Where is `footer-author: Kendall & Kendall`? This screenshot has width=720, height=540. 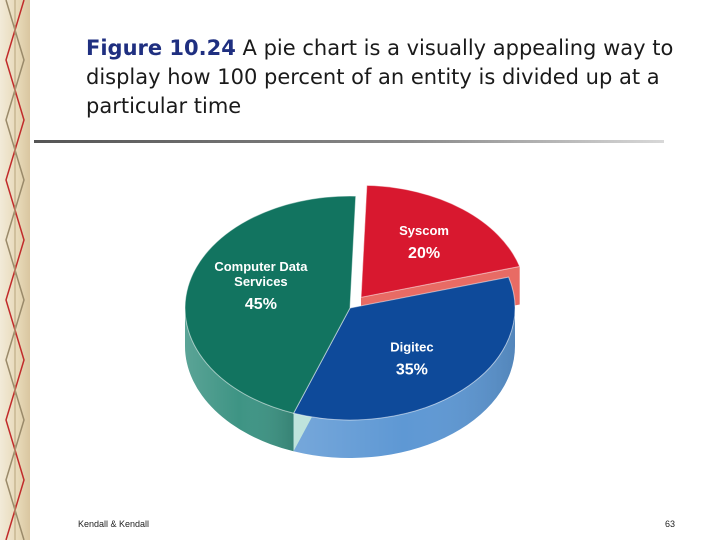 footer-author: Kendall & Kendall is located at coordinates (114, 524).